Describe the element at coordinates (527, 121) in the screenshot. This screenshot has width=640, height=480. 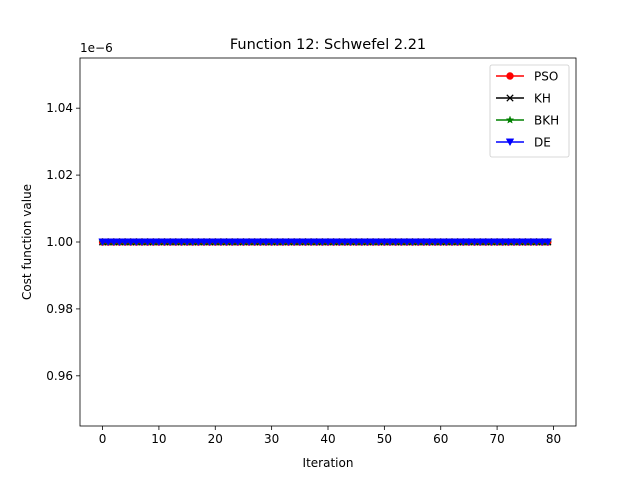
I see `legend-entry-bkh: BKH` at that location.